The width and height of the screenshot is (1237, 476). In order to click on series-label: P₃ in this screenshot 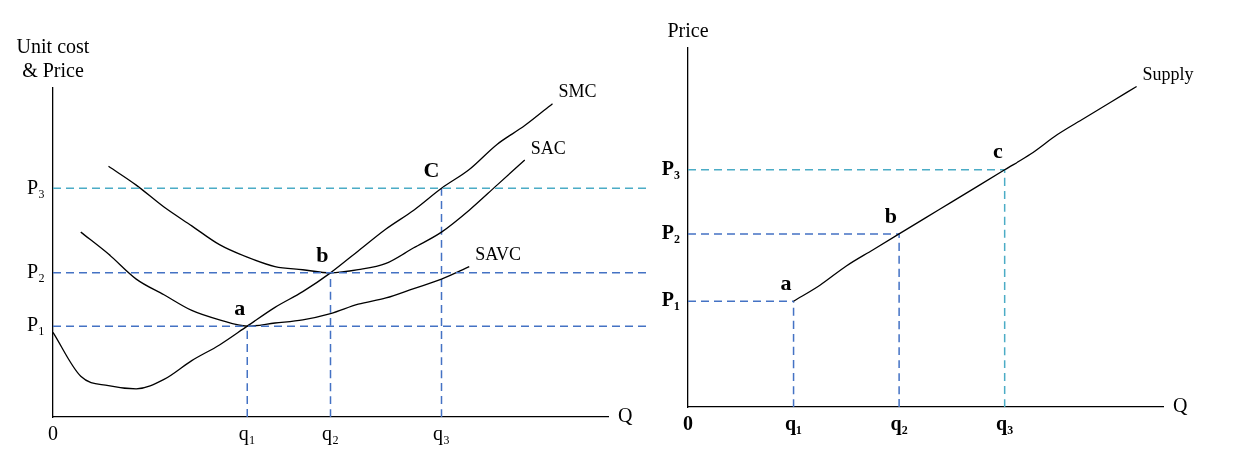, I will do `click(670, 167)`.